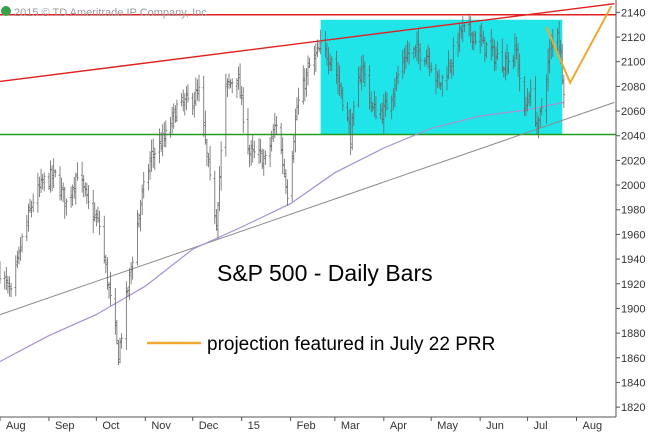  What do you see at coordinates (633, 38) in the screenshot?
I see `y-tick-label: 2120` at bounding box center [633, 38].